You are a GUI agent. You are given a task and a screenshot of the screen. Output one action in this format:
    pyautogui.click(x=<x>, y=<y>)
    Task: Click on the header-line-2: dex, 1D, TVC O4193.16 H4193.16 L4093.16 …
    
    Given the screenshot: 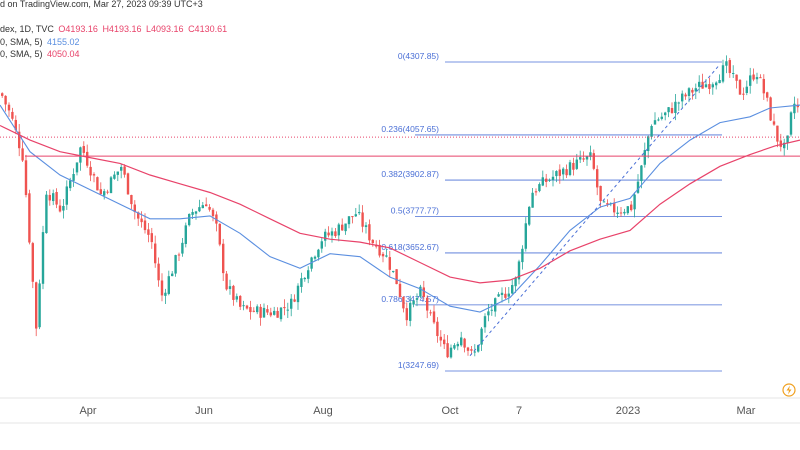 What is the action you would take?
    pyautogui.click(x=114, y=29)
    